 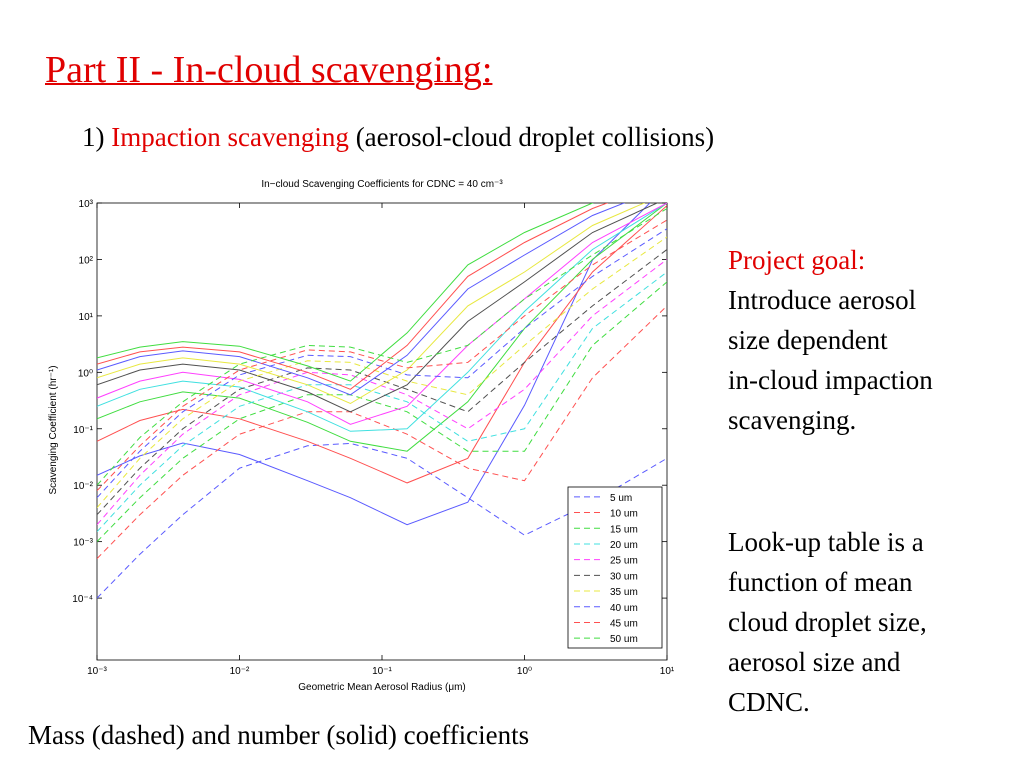 I want to click on note-line: CDNC., so click(x=769, y=702).